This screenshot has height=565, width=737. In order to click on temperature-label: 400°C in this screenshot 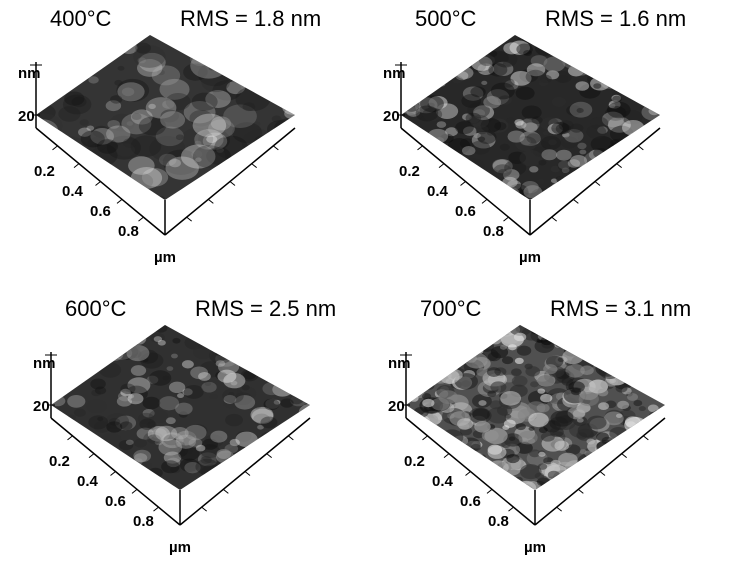, I will do `click(81, 18)`.